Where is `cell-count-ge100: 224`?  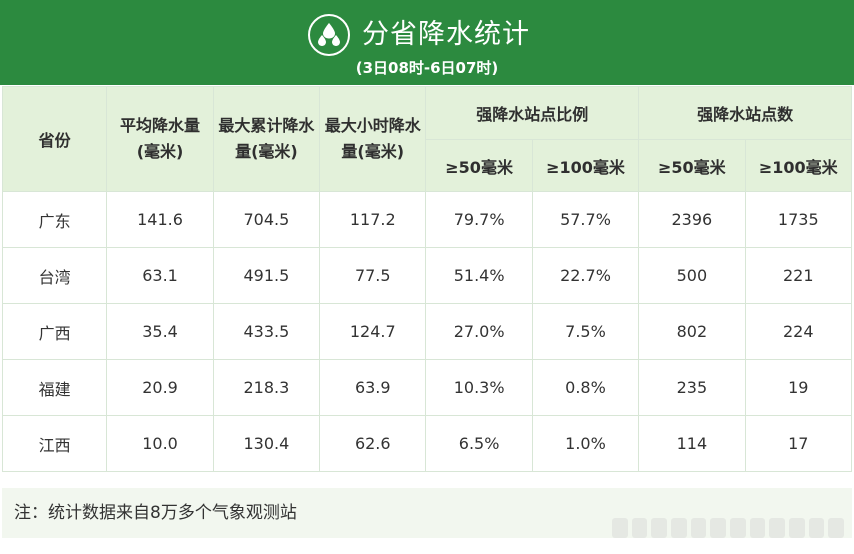 cell-count-ge100: 224 is located at coordinates (798, 331).